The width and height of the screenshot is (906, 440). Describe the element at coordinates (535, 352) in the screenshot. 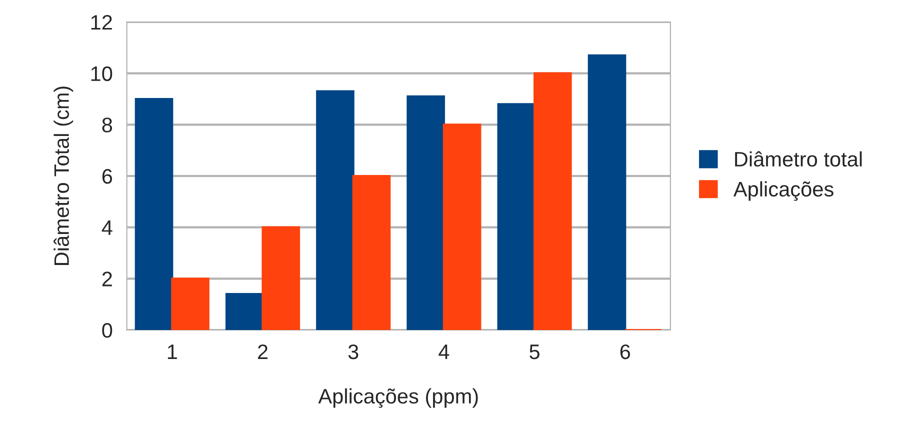

I see `x-tick-label: 5` at that location.